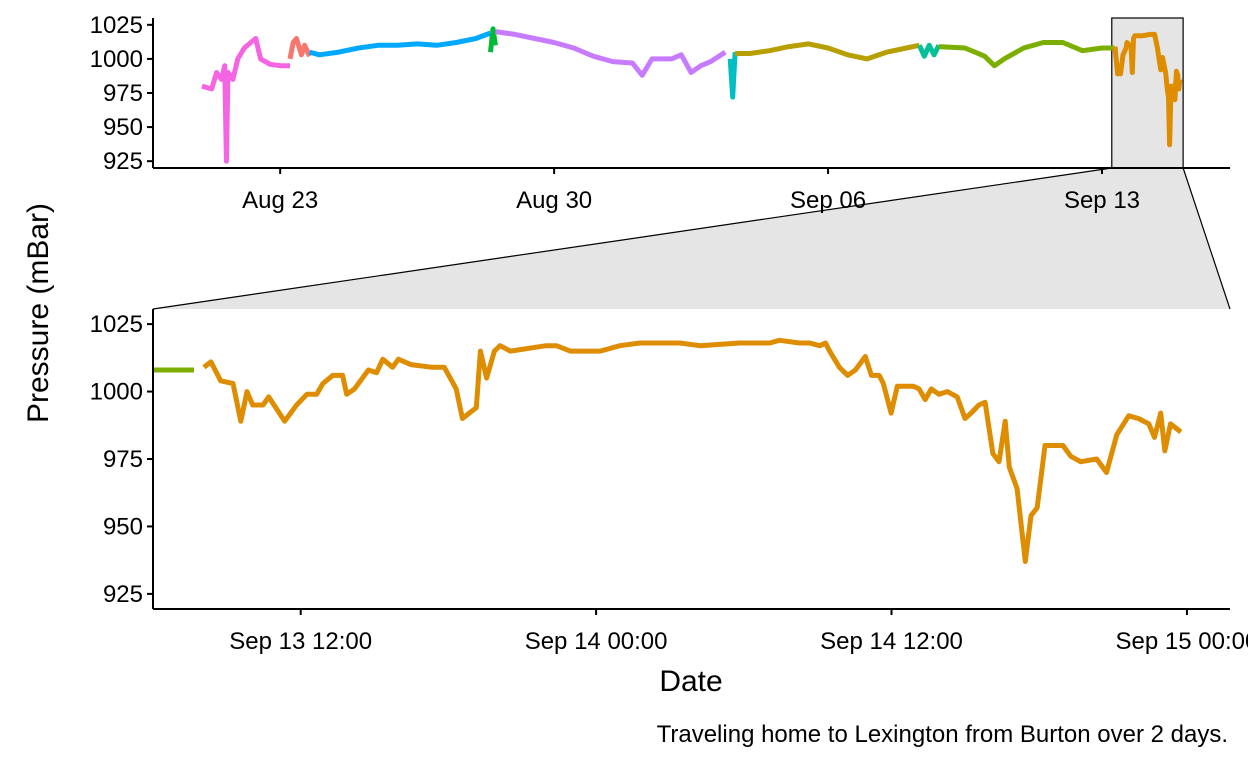 Image resolution: width=1248 pixels, height=768 pixels. Describe the element at coordinates (300, 641) in the screenshot. I see `x-tick-label: Sep 13 12:00` at that location.